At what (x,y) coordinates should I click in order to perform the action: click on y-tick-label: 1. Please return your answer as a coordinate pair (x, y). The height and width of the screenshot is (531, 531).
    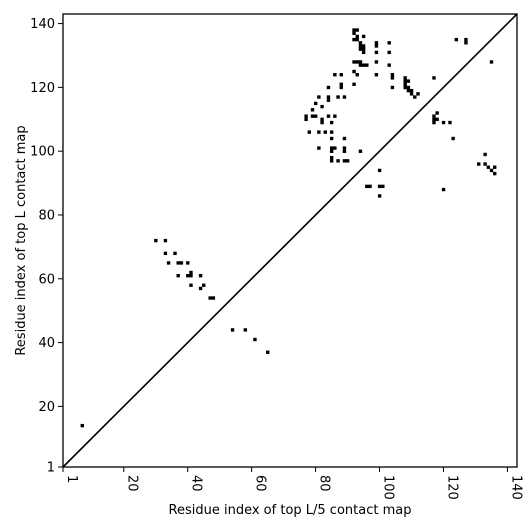
    Looking at the image, I should click on (51, 468).